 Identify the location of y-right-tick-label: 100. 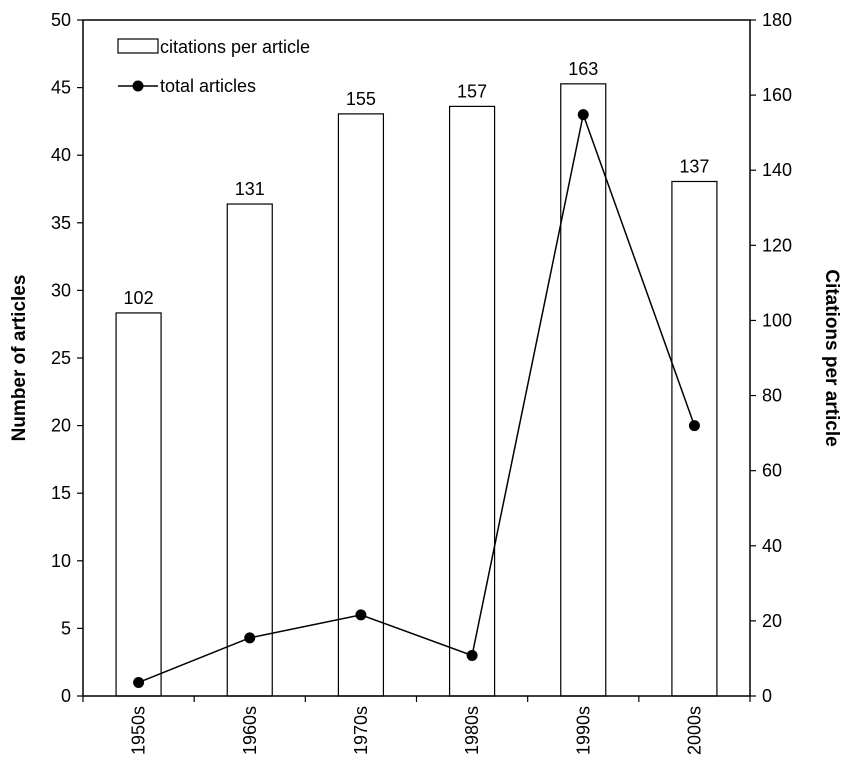
(777, 320).